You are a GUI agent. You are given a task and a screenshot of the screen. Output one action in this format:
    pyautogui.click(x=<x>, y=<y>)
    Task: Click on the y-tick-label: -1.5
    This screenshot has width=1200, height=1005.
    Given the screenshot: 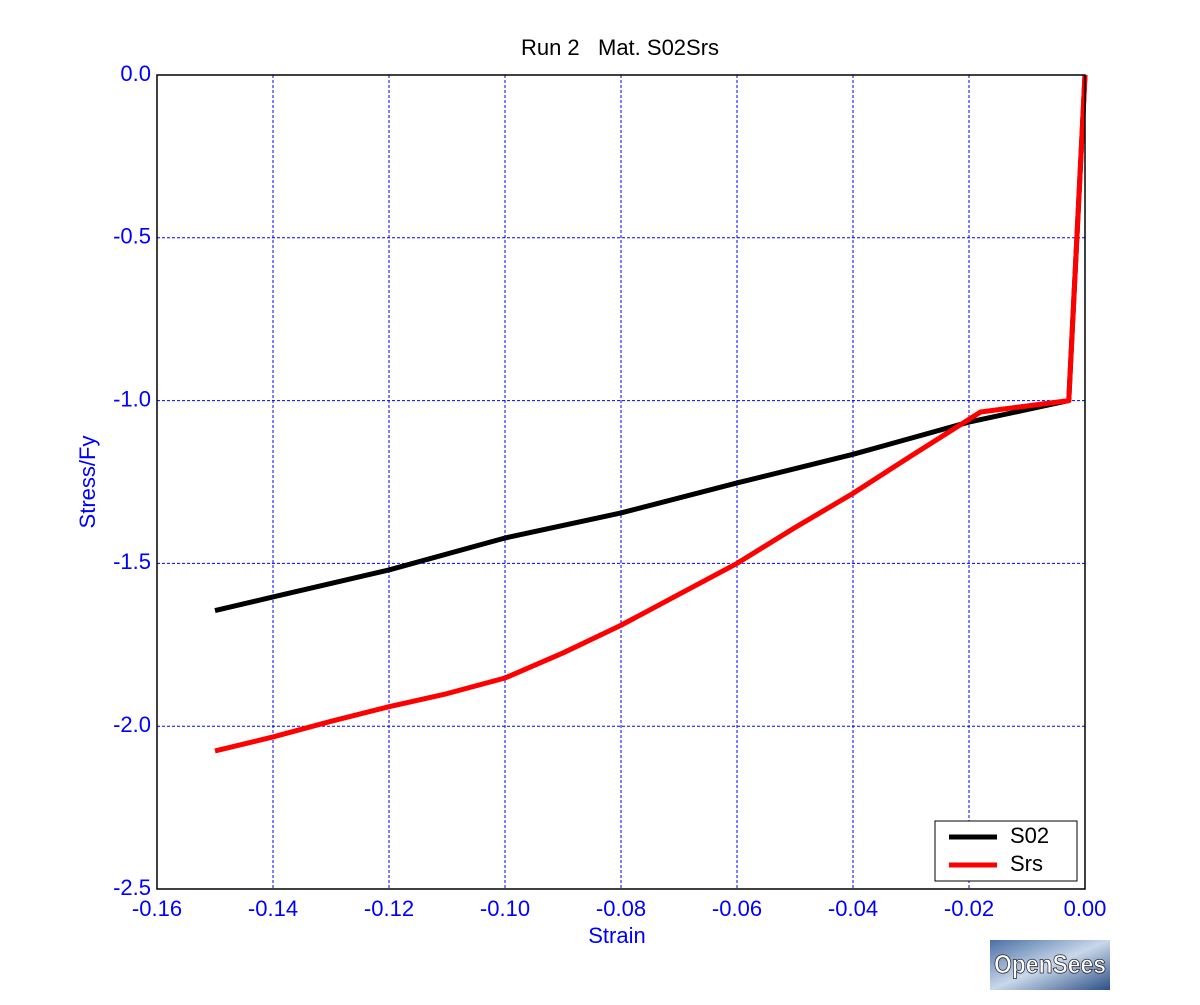 What is the action you would take?
    pyautogui.click(x=132, y=561)
    